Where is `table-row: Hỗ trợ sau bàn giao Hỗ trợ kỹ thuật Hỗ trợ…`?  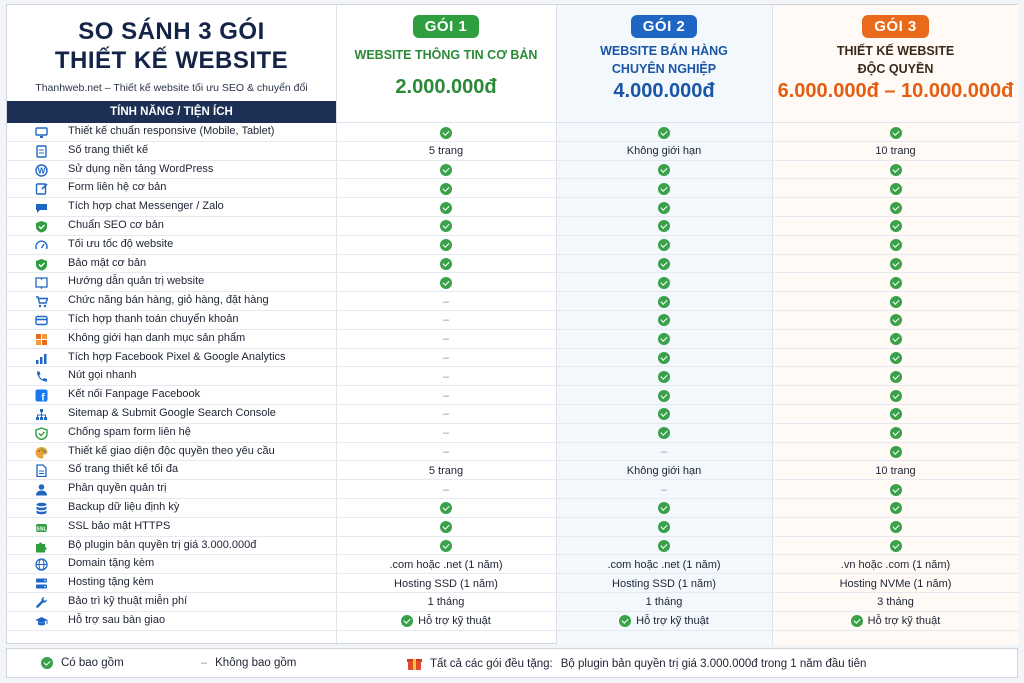 table-row: Hỗ trợ sau bàn giao Hỗ trợ kỹ thuật Hỗ trợ… is located at coordinates (513, 621).